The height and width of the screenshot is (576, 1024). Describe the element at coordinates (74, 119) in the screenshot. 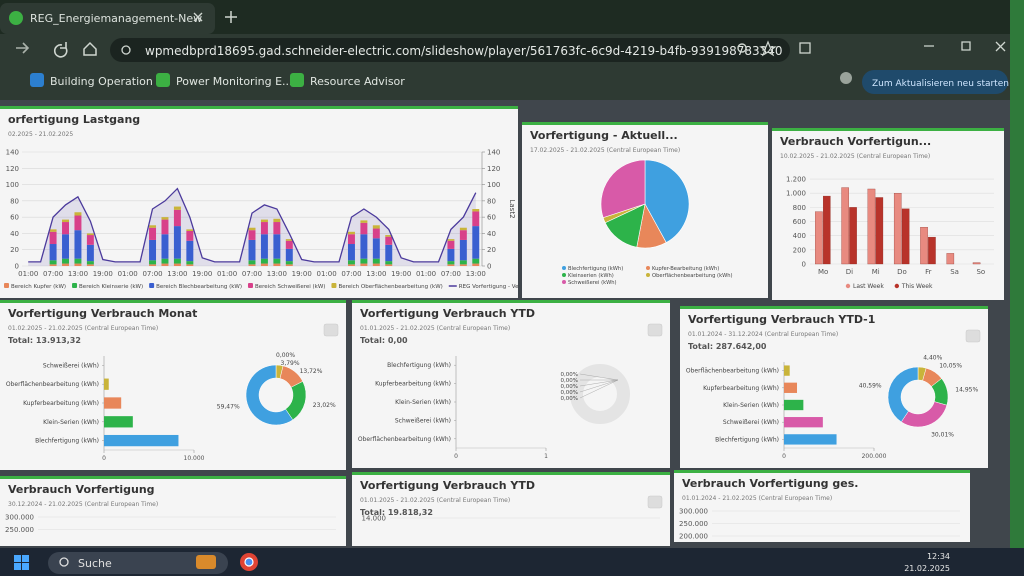

I see `panel-title: orfertigung Lastgang` at that location.